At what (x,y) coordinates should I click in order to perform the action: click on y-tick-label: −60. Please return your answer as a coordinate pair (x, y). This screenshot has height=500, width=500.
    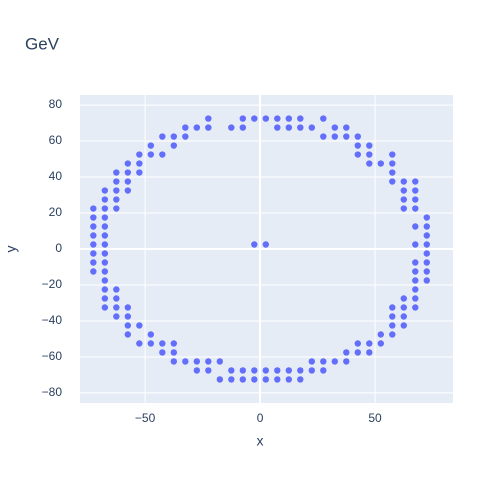
    Looking at the image, I should click on (52, 356).